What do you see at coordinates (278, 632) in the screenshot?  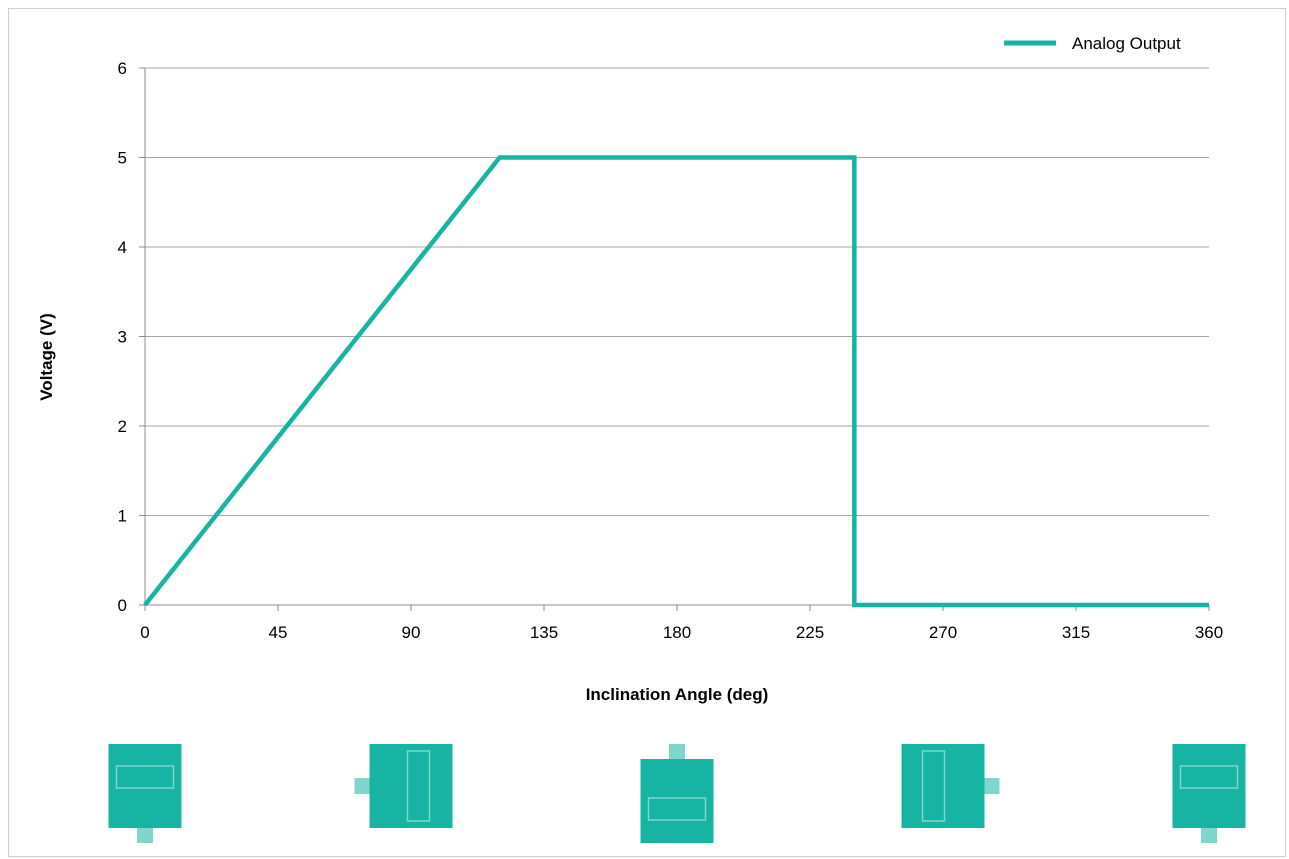 I see `x-tick-label: 45` at bounding box center [278, 632].